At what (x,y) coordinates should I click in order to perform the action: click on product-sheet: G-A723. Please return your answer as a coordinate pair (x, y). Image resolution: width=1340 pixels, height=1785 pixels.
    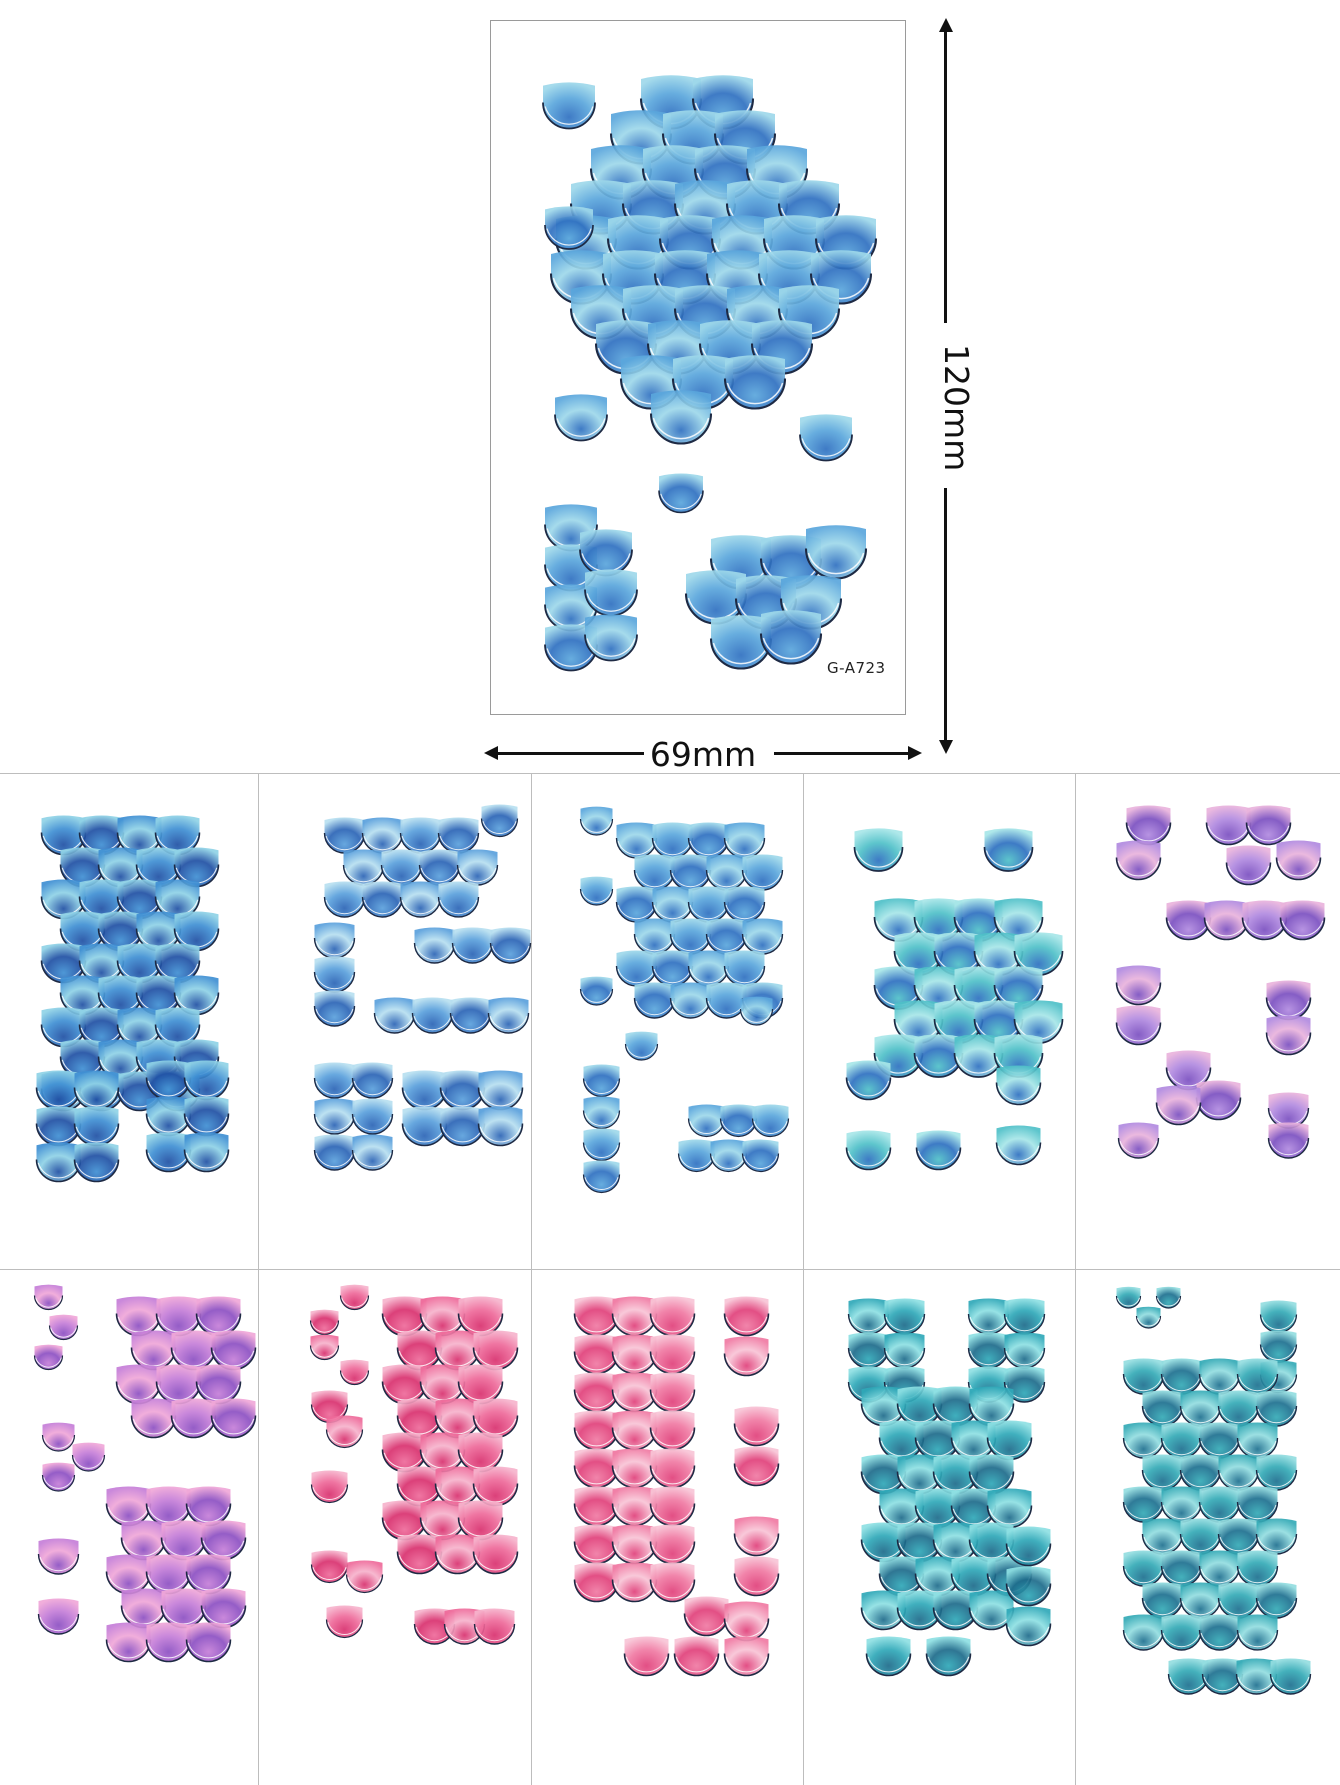
    Looking at the image, I should click on (698, 367).